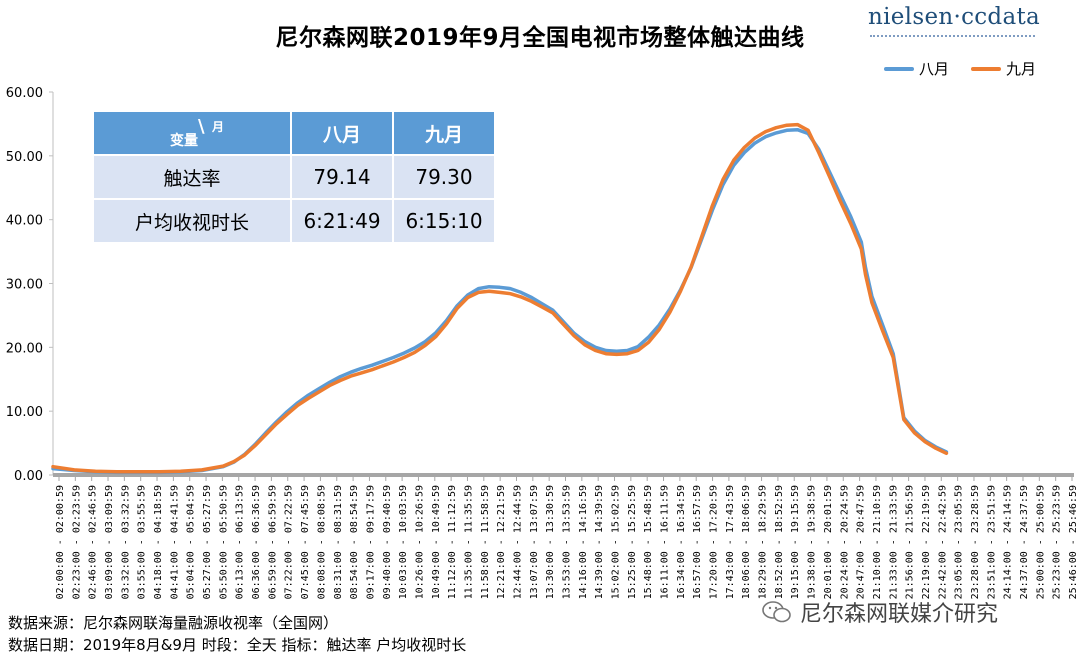  What do you see at coordinates (926, 542) in the screenshot?
I see `x-tick-label: 22:19:00 - 22:19:59` at bounding box center [926, 542].